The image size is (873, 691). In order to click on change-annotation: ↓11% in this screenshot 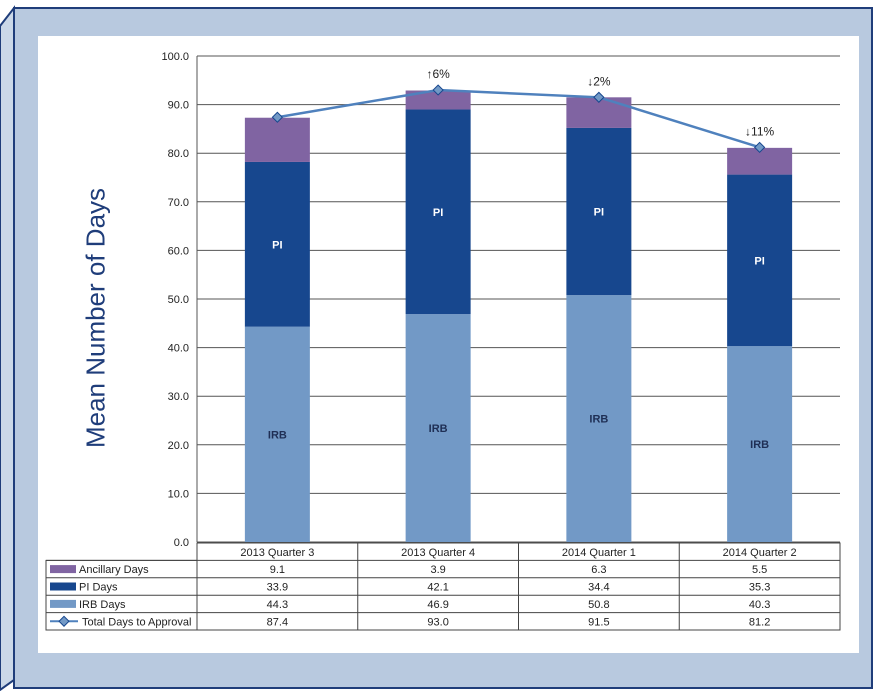, I will do `click(759, 131)`.